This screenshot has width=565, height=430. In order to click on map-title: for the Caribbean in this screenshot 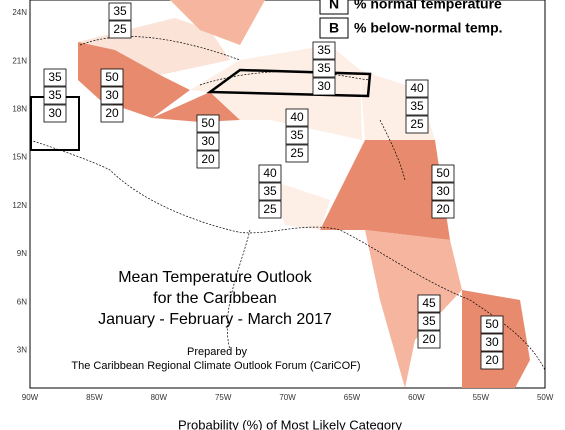, I will do `click(215, 298)`.